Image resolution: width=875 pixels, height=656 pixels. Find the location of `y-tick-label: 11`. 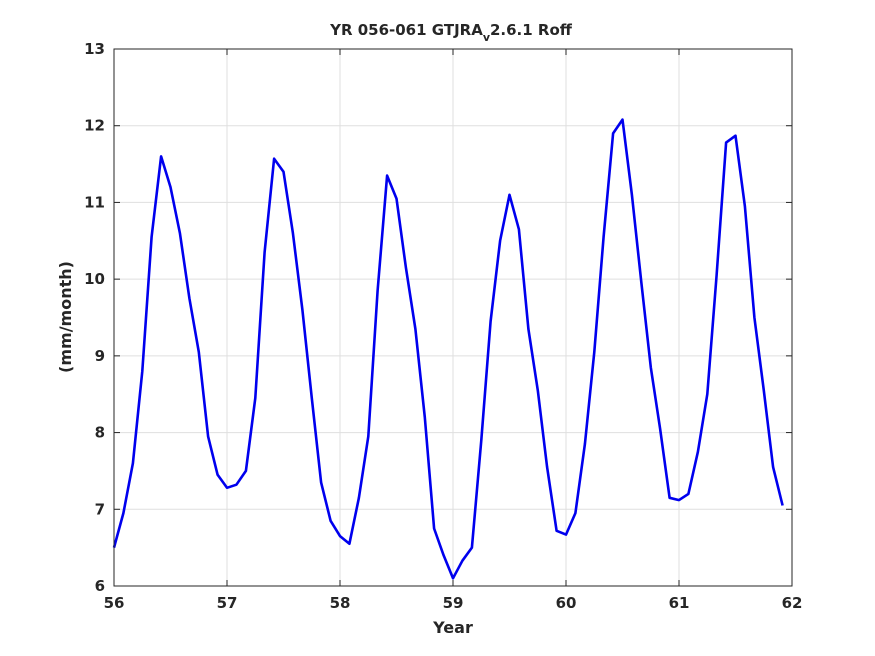

y-tick-label: 11 is located at coordinates (94, 202).